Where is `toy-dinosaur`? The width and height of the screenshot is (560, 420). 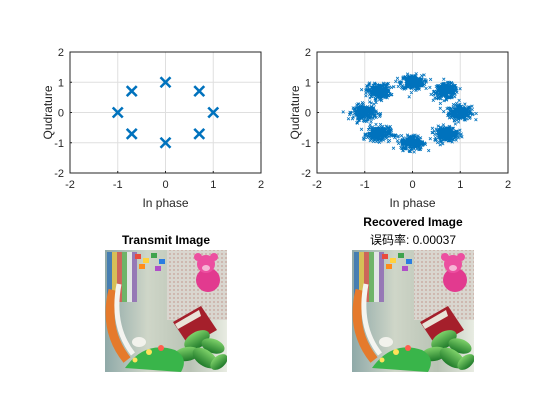
toy-dinosaur is located at coordinates (154, 359).